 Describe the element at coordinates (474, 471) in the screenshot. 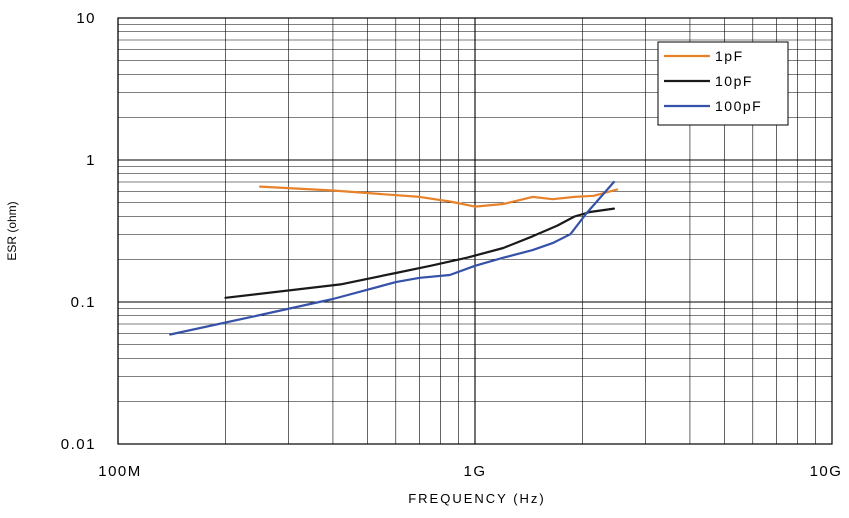

I see `x-tick-label: 1G` at that location.